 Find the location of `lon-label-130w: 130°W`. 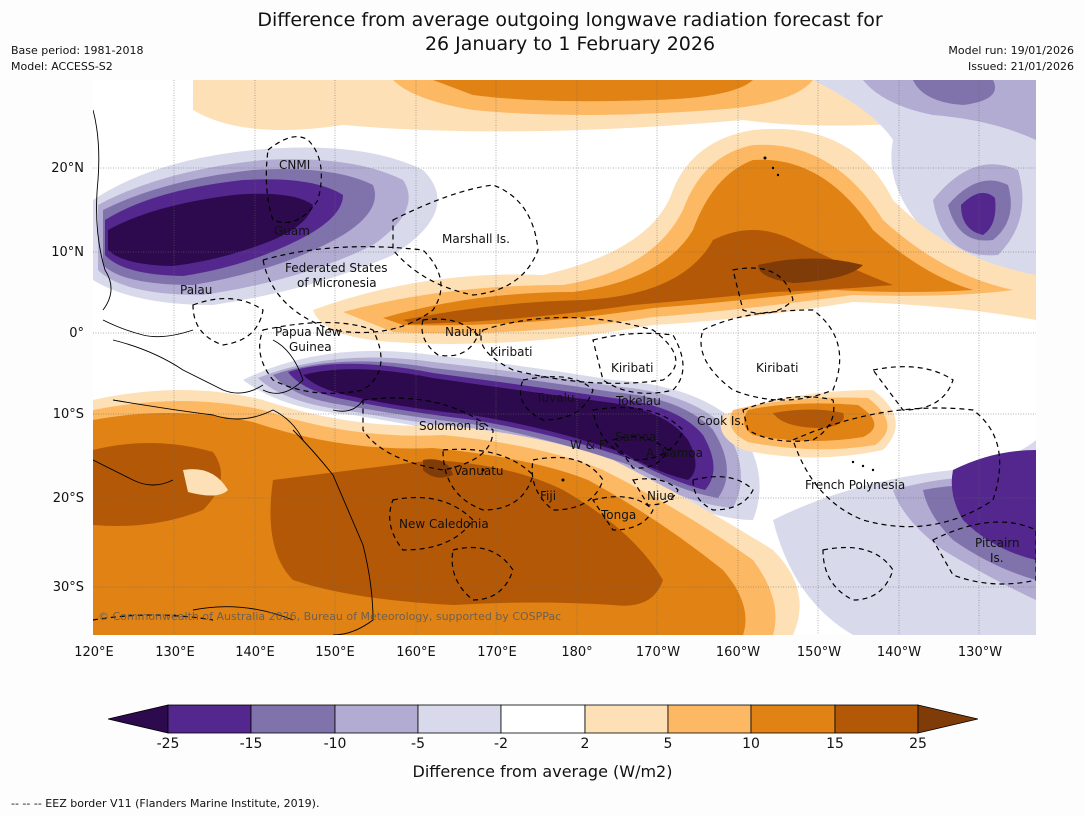

lon-label-130w: 130°W is located at coordinates (980, 652).